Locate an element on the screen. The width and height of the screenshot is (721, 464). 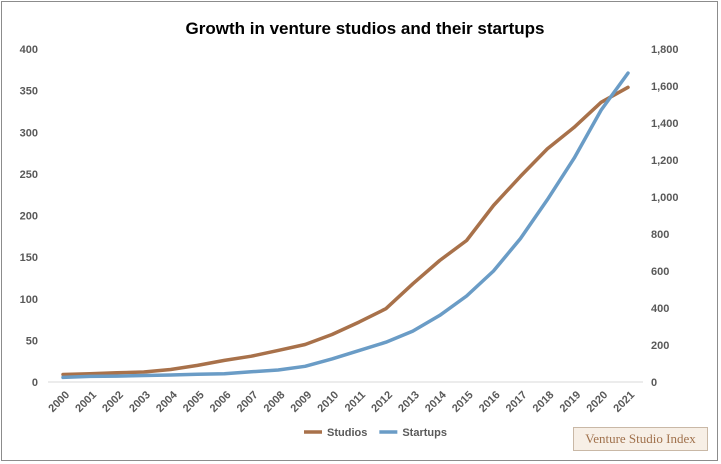
x-tick-label: 2010 is located at coordinates (328, 402).